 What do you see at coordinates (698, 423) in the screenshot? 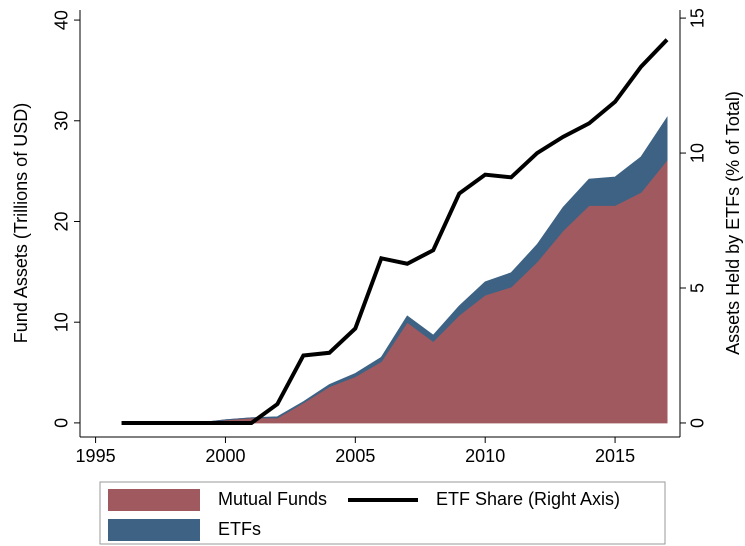
I see `y2-tick-label: 0` at bounding box center [698, 423].